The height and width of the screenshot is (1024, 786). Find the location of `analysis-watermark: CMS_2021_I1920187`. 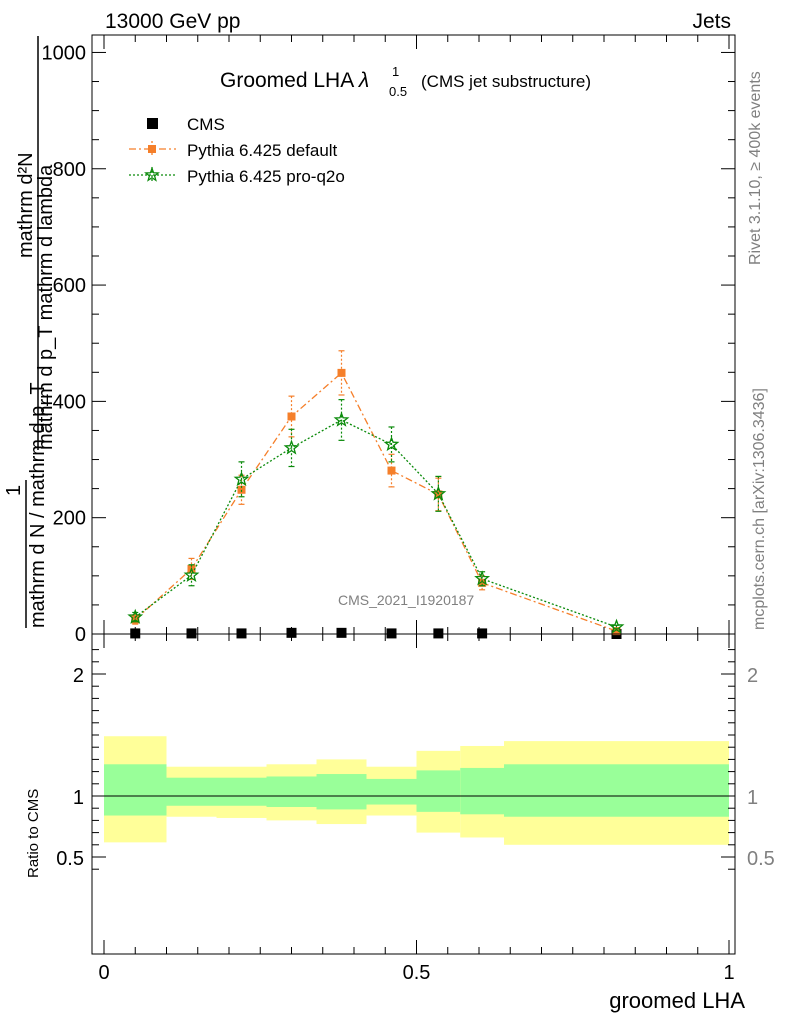

analysis-watermark: CMS_2021_I1920187 is located at coordinates (406, 600).